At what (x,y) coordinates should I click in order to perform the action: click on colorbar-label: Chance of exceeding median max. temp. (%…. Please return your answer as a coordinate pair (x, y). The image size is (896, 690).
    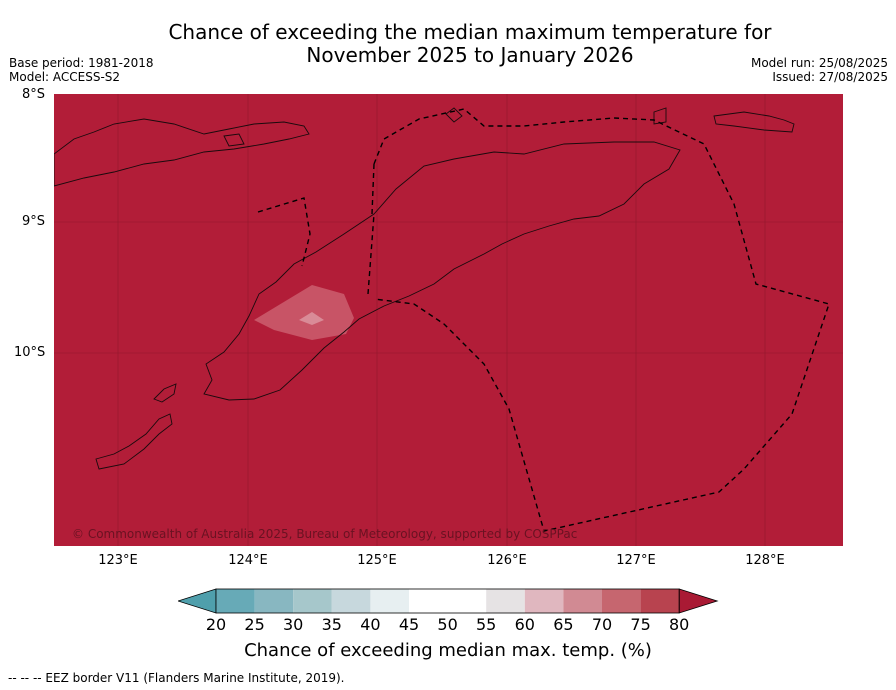
    Looking at the image, I should click on (448, 650).